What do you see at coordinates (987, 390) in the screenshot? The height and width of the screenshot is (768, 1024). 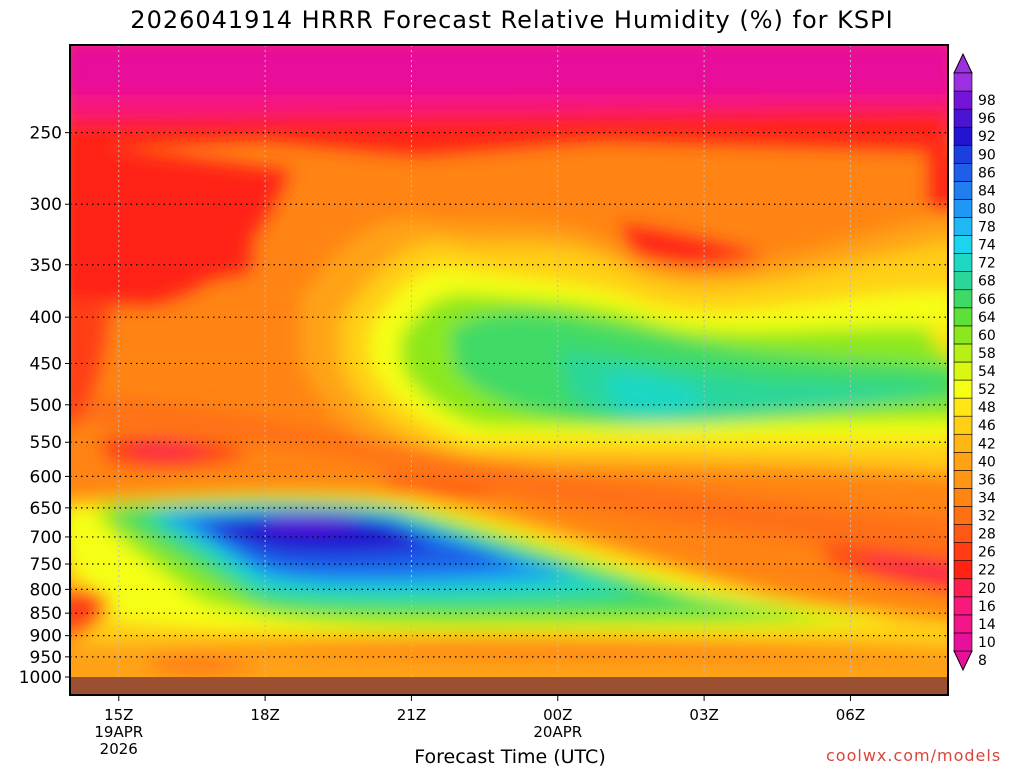 I see `colorbar-label-52: 52` at bounding box center [987, 390].